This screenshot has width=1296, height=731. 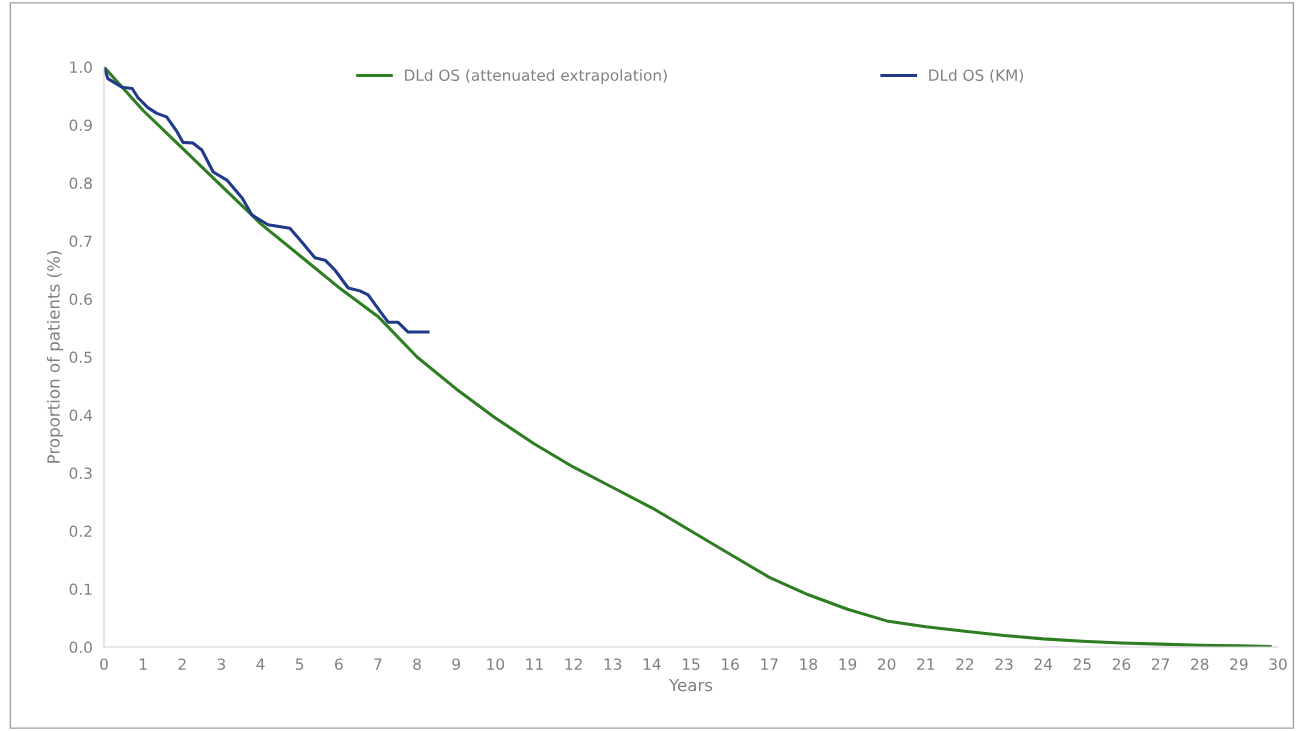 What do you see at coordinates (690, 685) in the screenshot?
I see `x-axis-title: Years` at bounding box center [690, 685].